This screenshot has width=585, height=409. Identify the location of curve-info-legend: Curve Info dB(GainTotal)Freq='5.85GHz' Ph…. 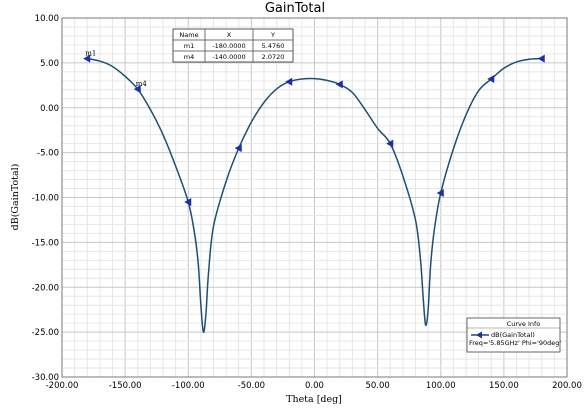
(513, 335).